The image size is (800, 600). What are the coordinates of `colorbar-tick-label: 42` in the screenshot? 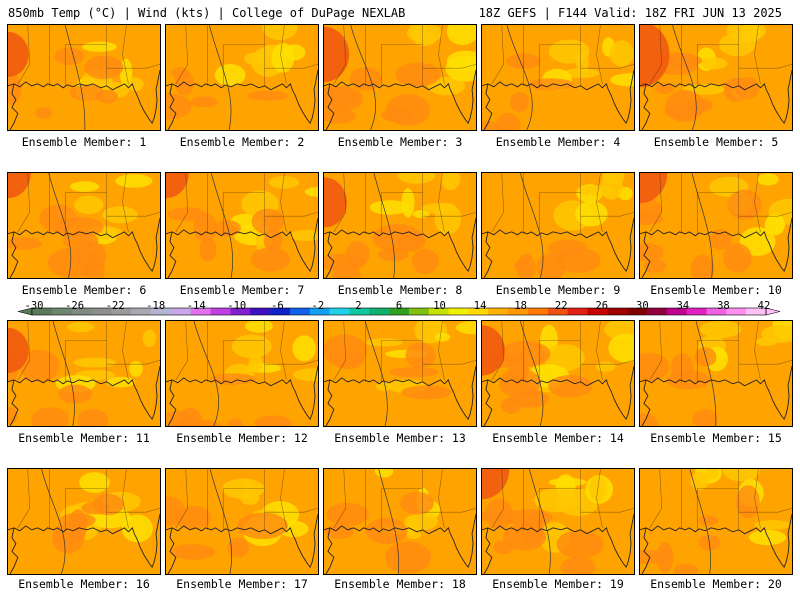 It's located at (764, 306).